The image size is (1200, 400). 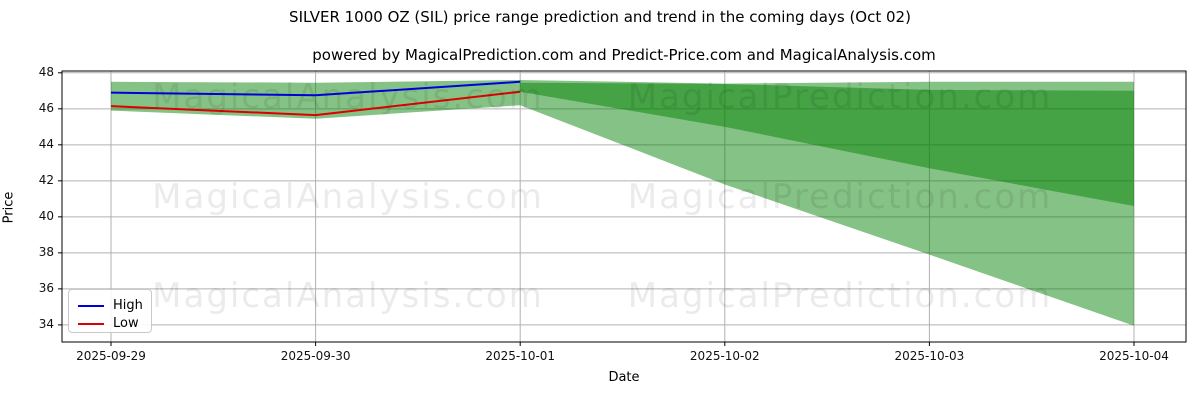 What do you see at coordinates (624, 377) in the screenshot?
I see `x-axis-label: Date` at bounding box center [624, 377].